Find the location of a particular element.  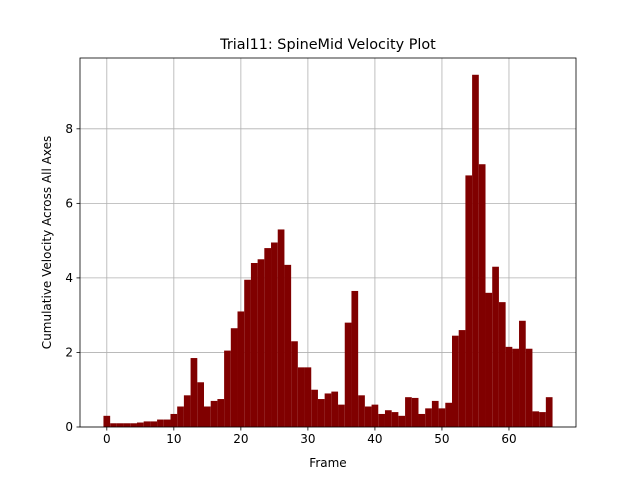

y-tick-label: 8 is located at coordinates (69, 129).